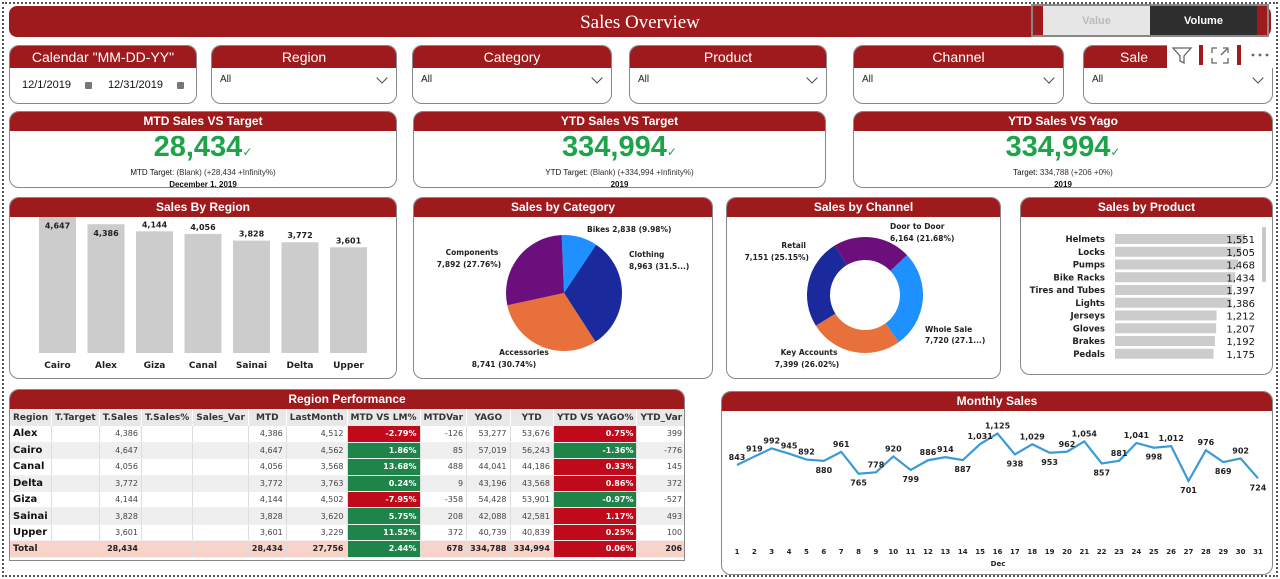  What do you see at coordinates (827, 285) in the screenshot?
I see `donut-slice-retail` at bounding box center [827, 285].